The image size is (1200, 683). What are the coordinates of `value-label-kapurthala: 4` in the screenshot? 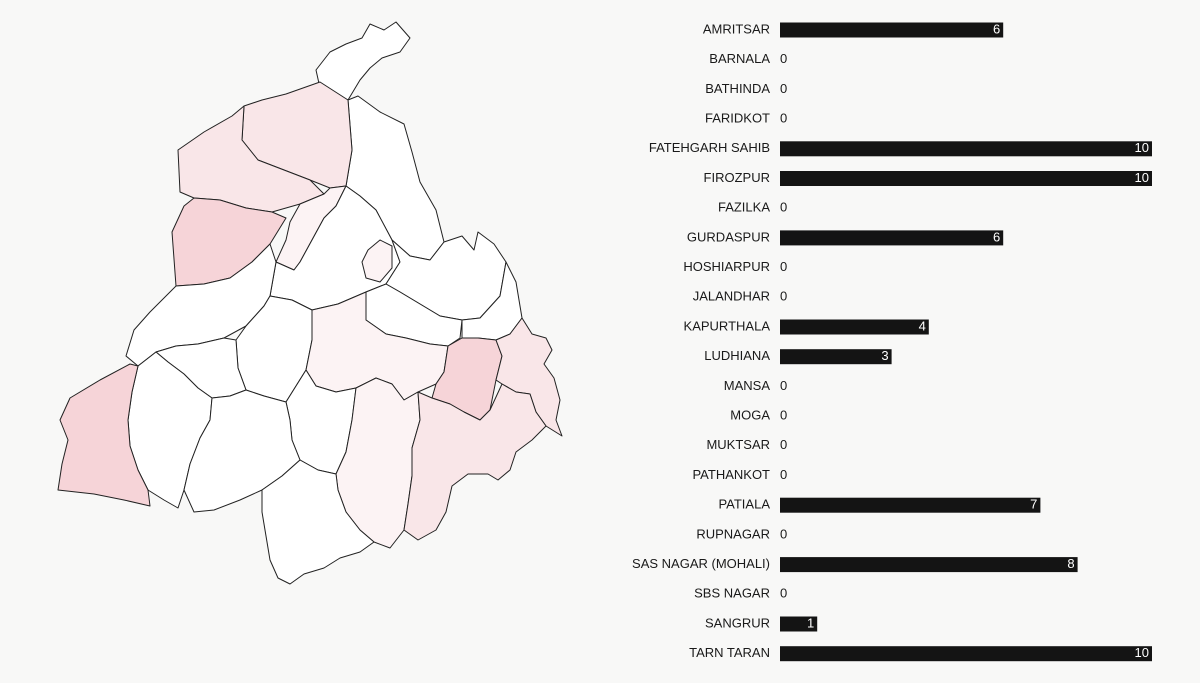 It's located at (922, 325).